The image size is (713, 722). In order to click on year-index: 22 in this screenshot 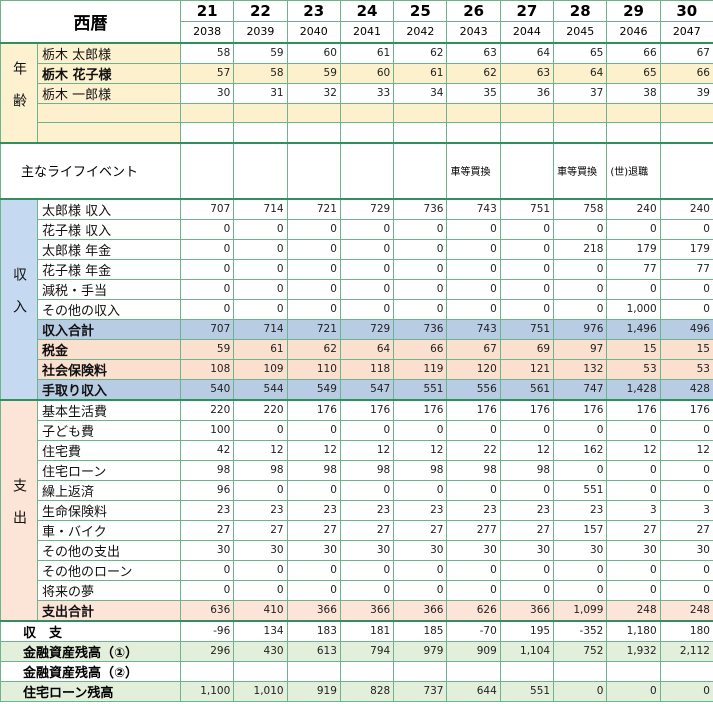, I will do `click(260, 11)`.